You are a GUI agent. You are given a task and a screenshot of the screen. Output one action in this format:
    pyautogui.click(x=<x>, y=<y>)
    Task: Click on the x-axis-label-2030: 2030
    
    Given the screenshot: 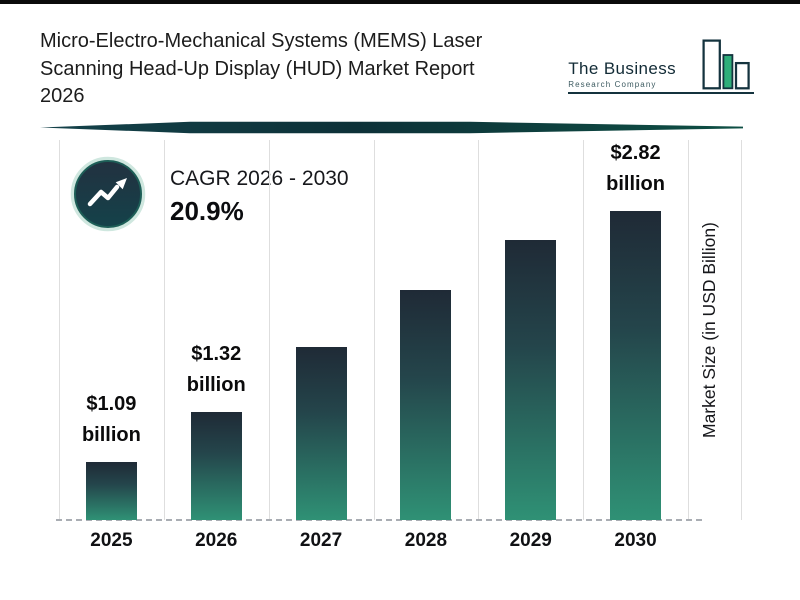 What is the action you would take?
    pyautogui.click(x=635, y=540)
    